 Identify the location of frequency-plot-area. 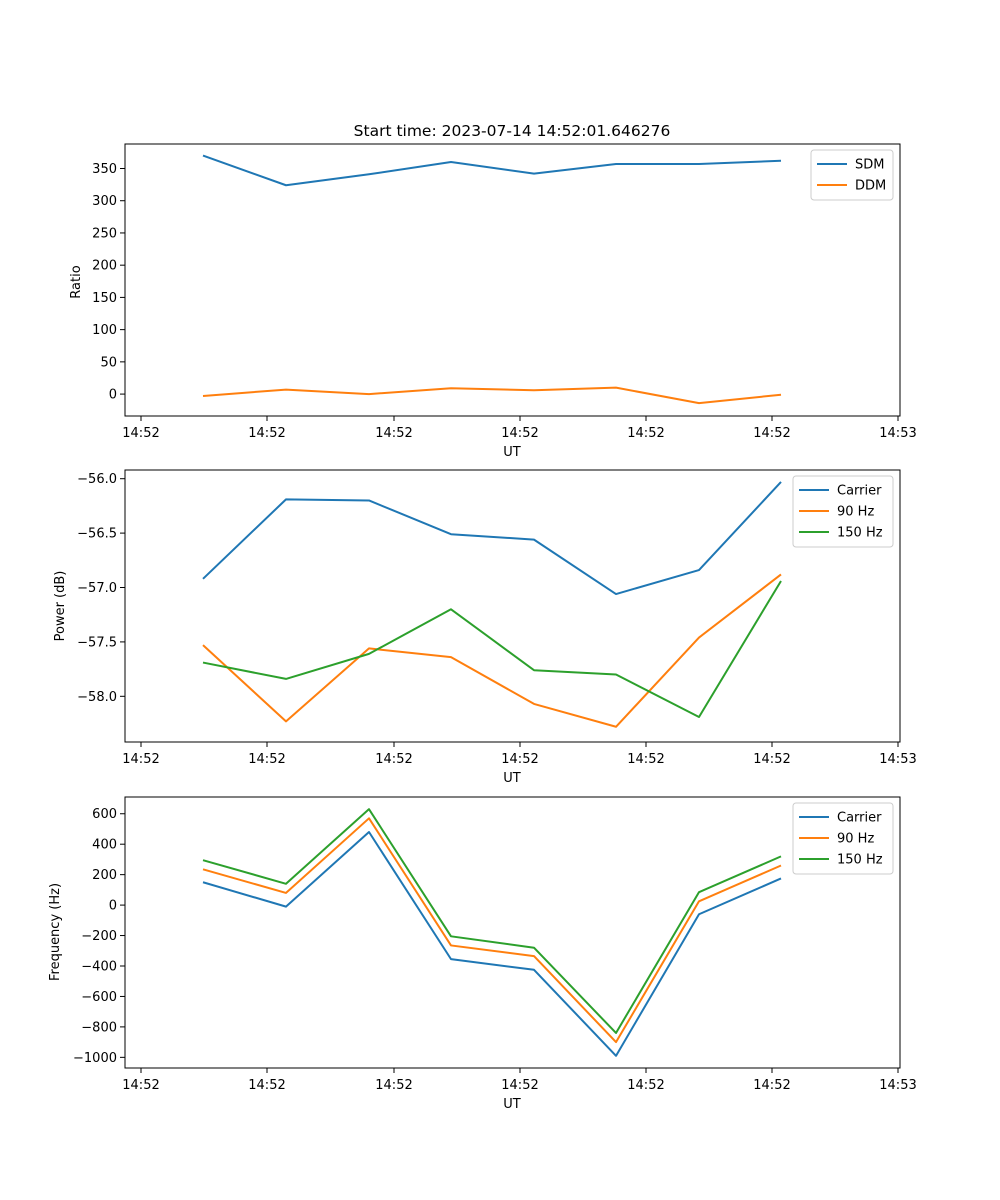
(492, 932).